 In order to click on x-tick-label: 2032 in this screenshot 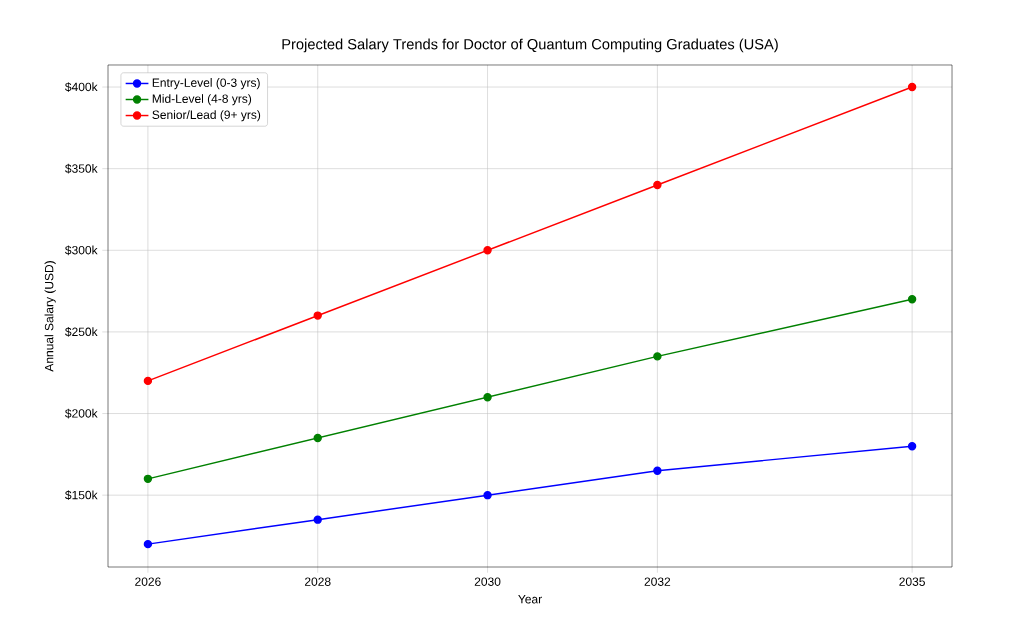, I will do `click(657, 581)`.